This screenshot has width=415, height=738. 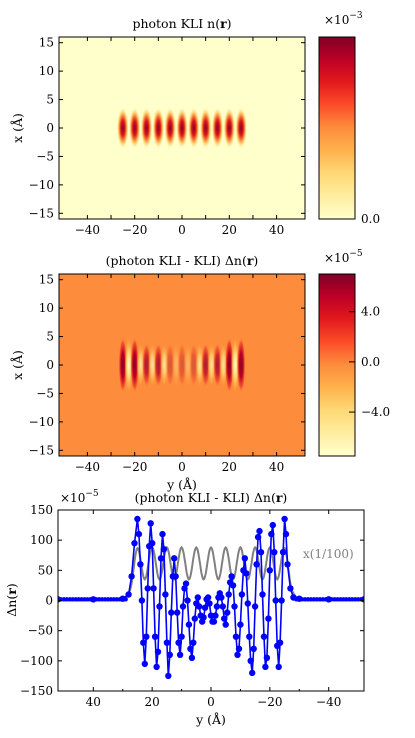 What do you see at coordinates (152, 702) in the screenshot?
I see `panel-3-xtick-label: 20` at bounding box center [152, 702].